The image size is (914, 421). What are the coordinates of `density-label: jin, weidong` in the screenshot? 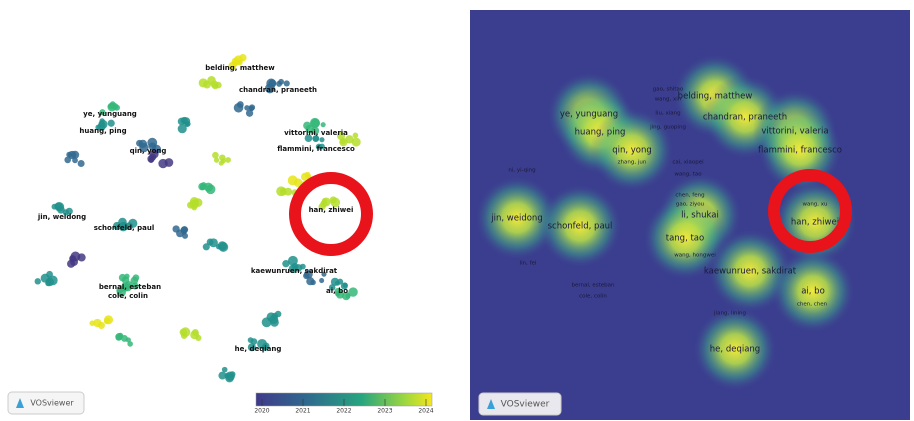 It's located at (516, 219).